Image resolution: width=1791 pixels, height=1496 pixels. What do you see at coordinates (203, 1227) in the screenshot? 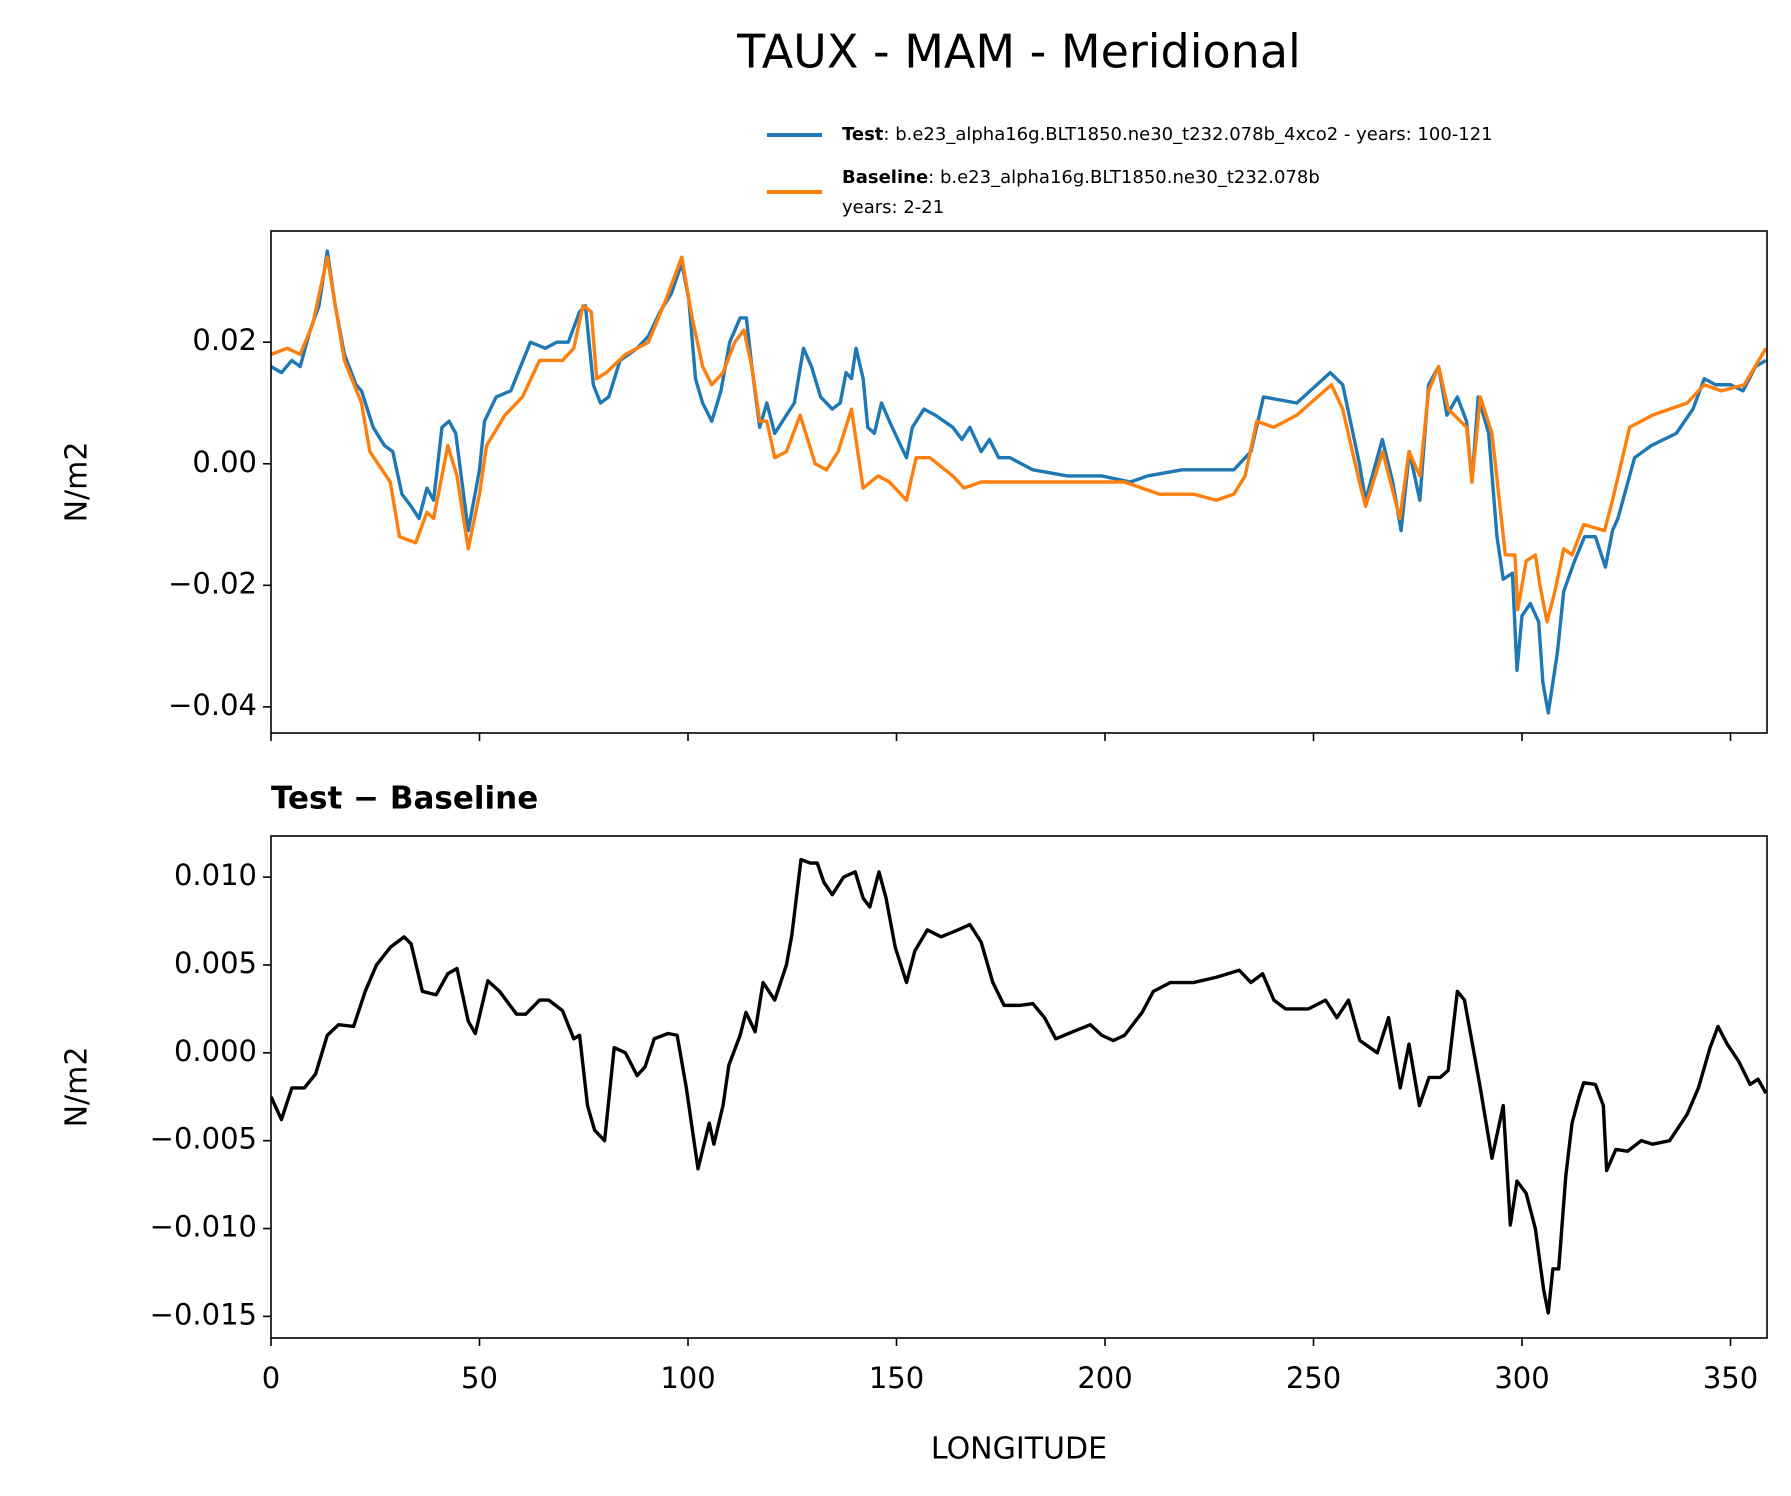
I see `y-tick-label: −0.010` at bounding box center [203, 1227].